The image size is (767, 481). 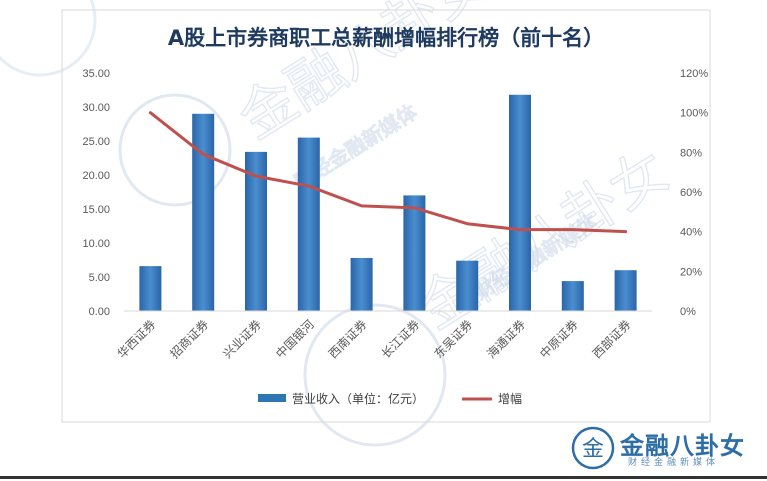 What do you see at coordinates (694, 74) in the screenshot?
I see `y2-axis-tick-label: 120%` at bounding box center [694, 74].